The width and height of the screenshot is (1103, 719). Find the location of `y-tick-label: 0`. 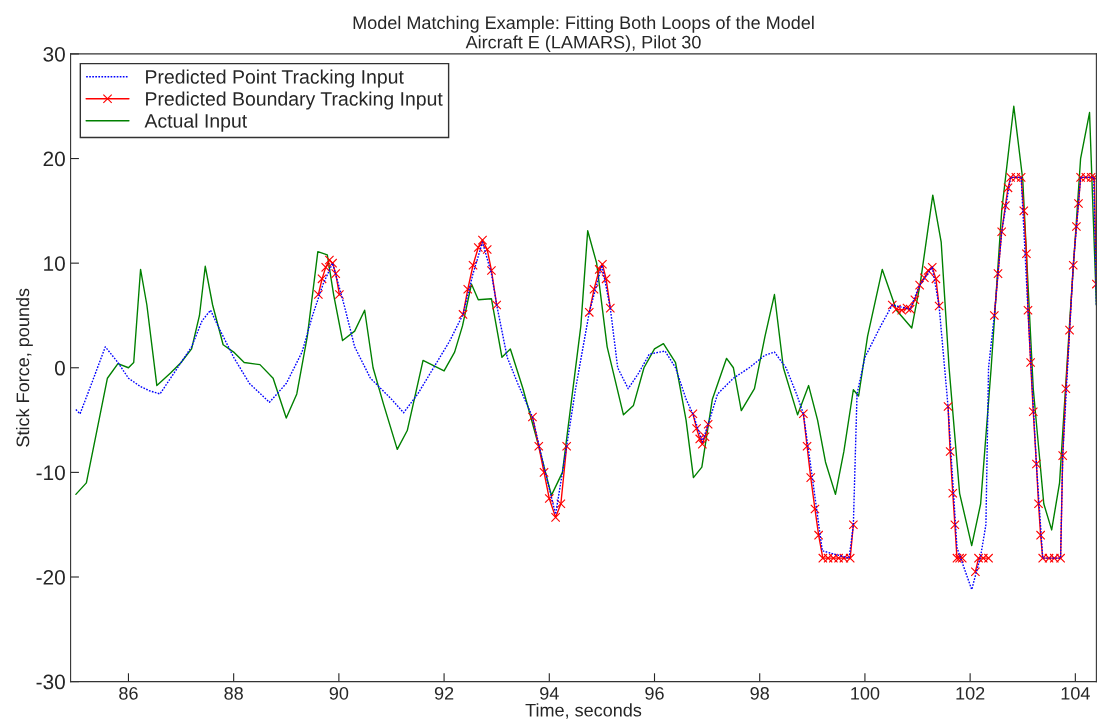

y-tick-label: 0 is located at coordinates (59, 368).